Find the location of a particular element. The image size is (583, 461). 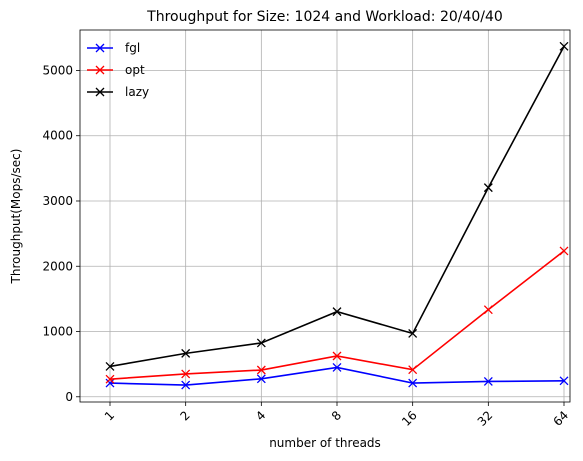

legend: fgl opt lazy is located at coordinates (118, 70).